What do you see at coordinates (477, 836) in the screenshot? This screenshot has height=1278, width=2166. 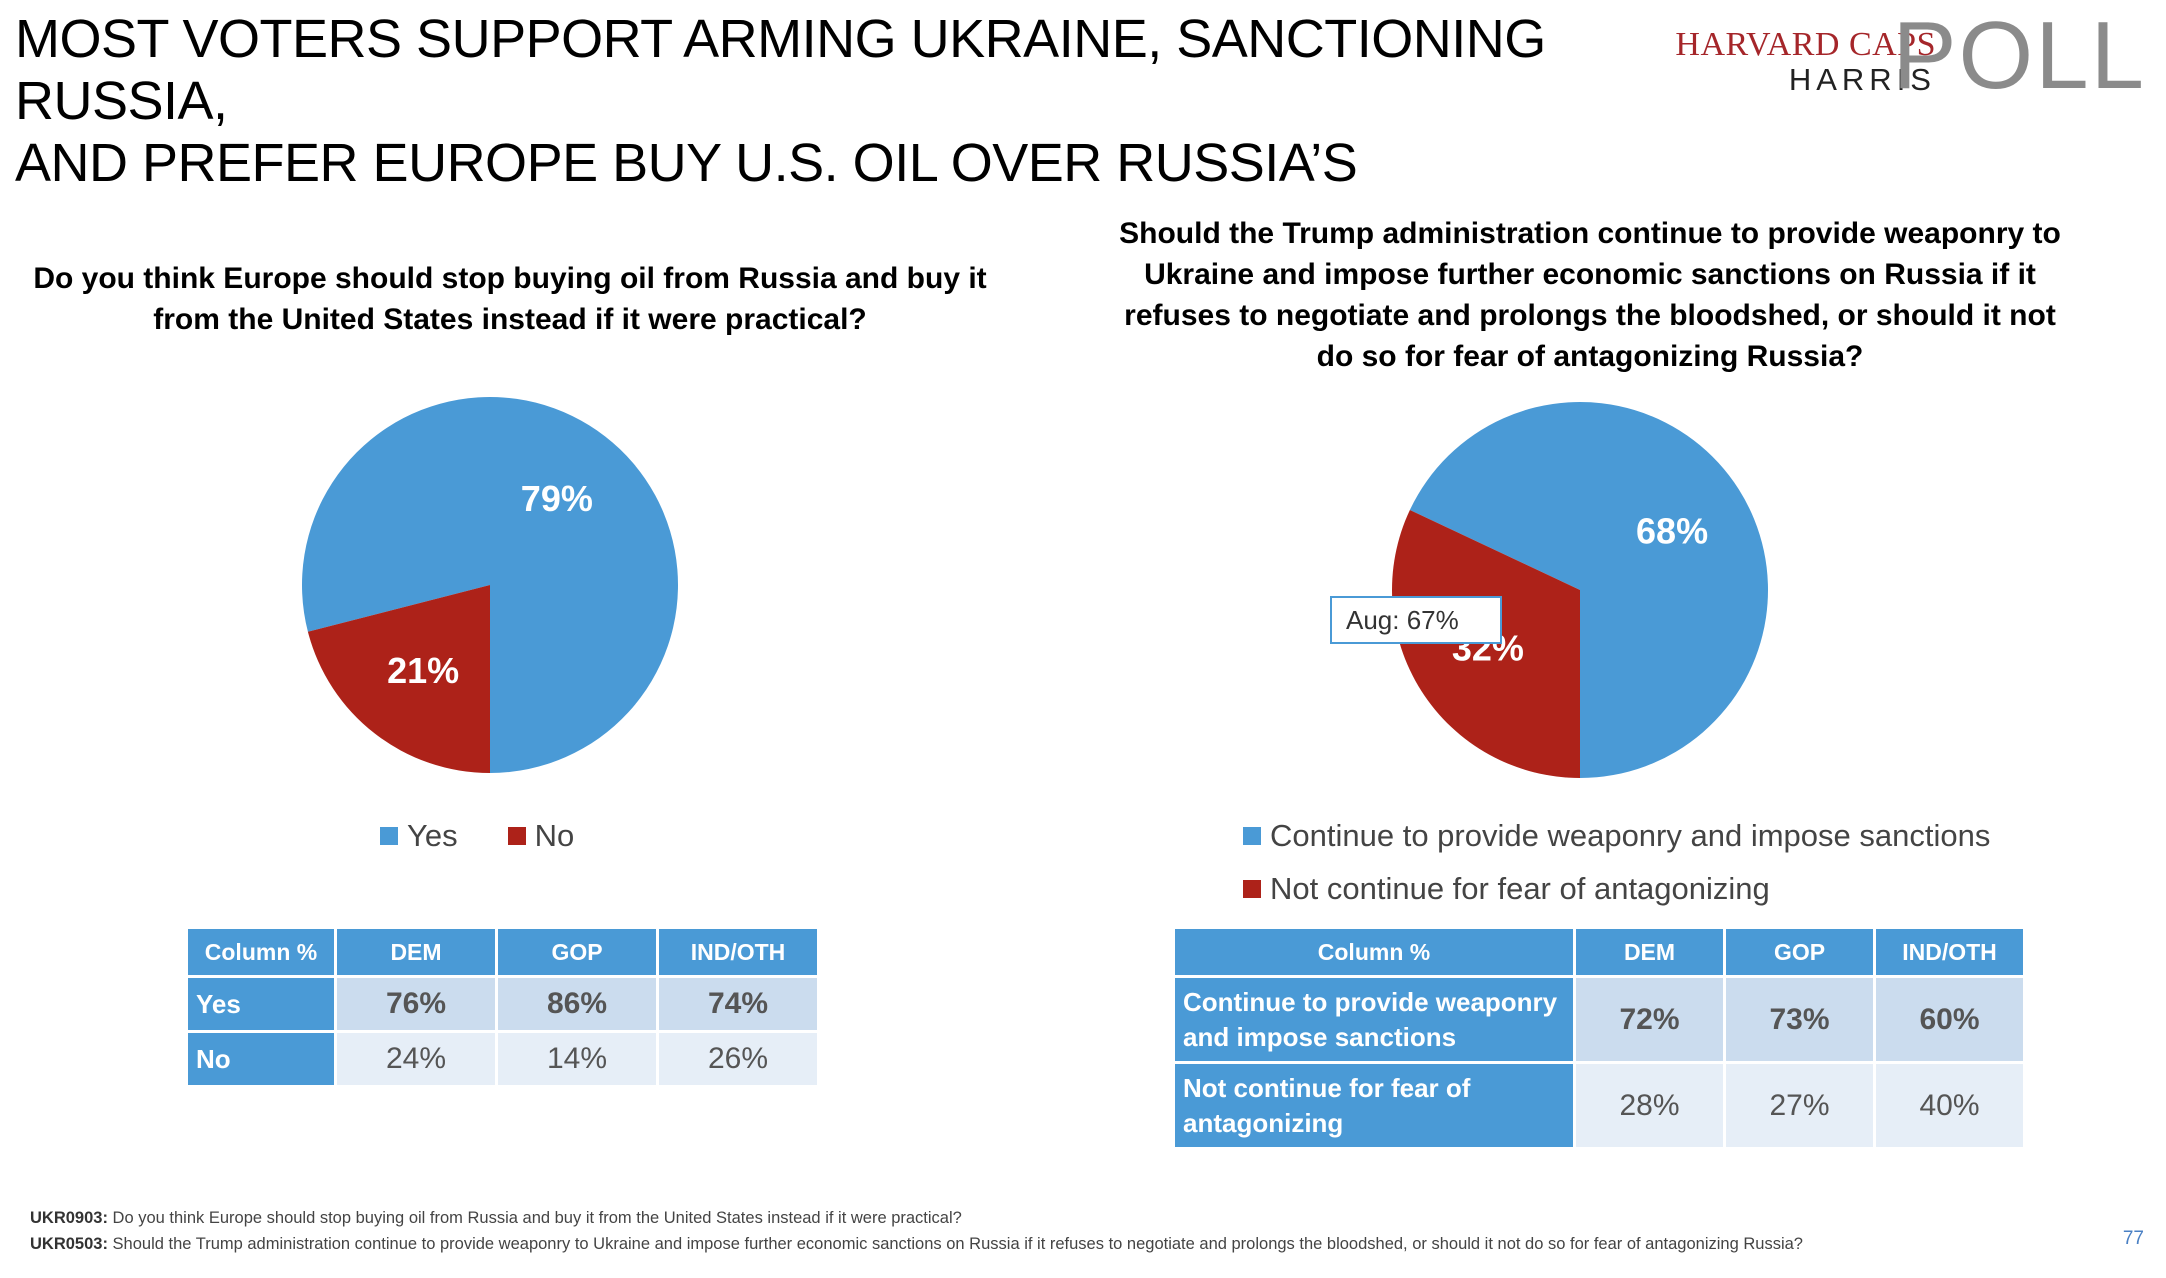 I see `left-legend: Yes No` at bounding box center [477, 836].